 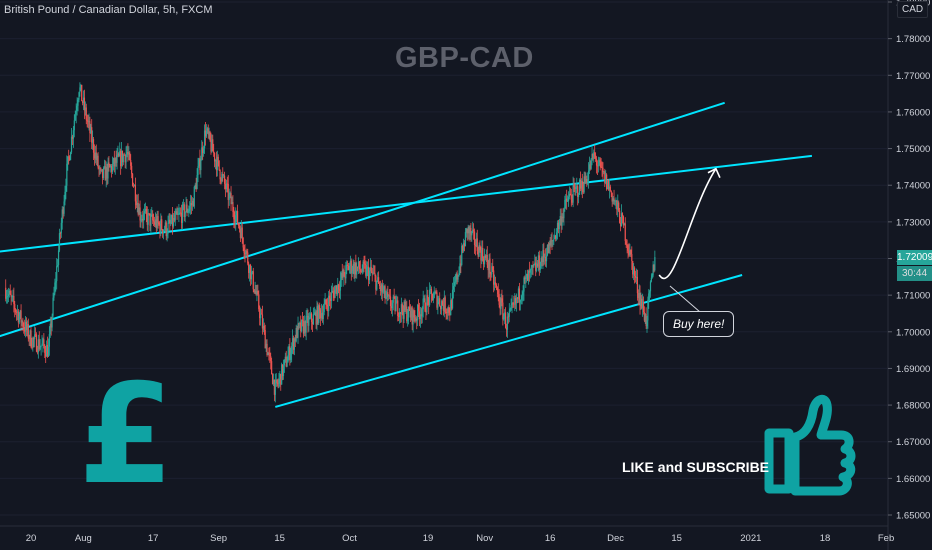 I want to click on currency-label: CAD, so click(x=913, y=9).